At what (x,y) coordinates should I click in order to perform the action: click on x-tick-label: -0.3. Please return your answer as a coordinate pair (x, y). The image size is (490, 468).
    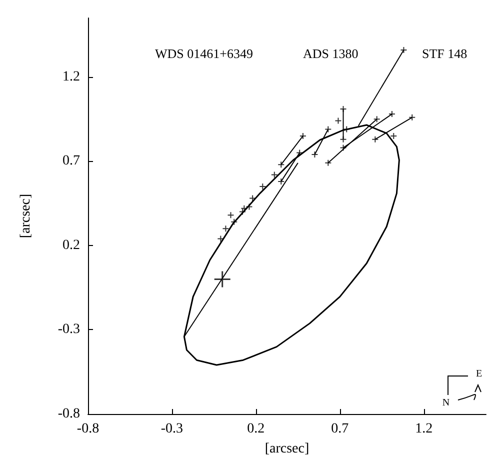
    Looking at the image, I should click on (172, 429).